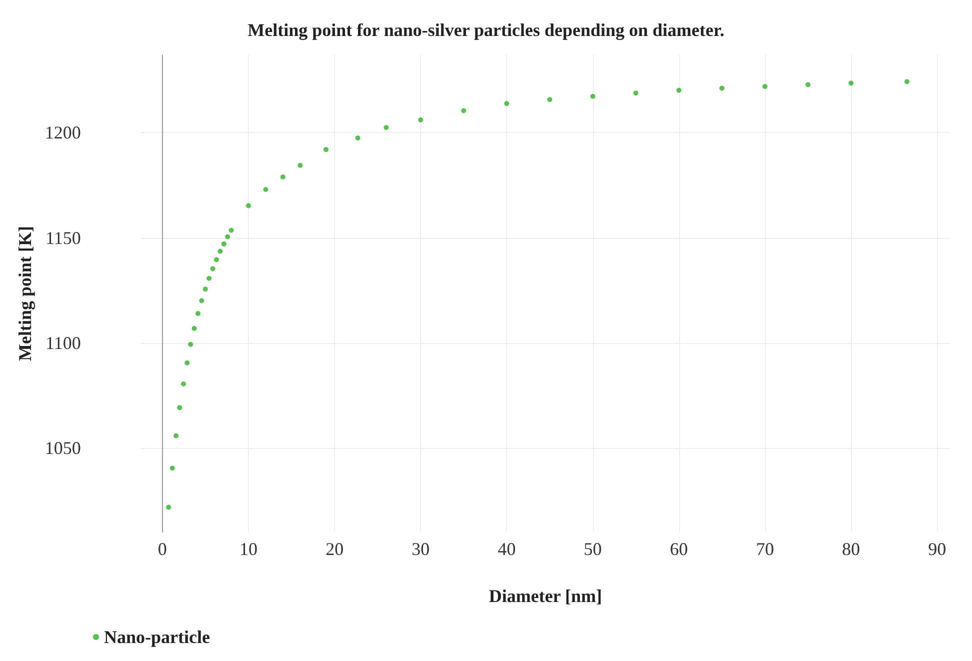 Image resolution: width=972 pixels, height=661 pixels. I want to click on x-tick-label: 50, so click(593, 549).